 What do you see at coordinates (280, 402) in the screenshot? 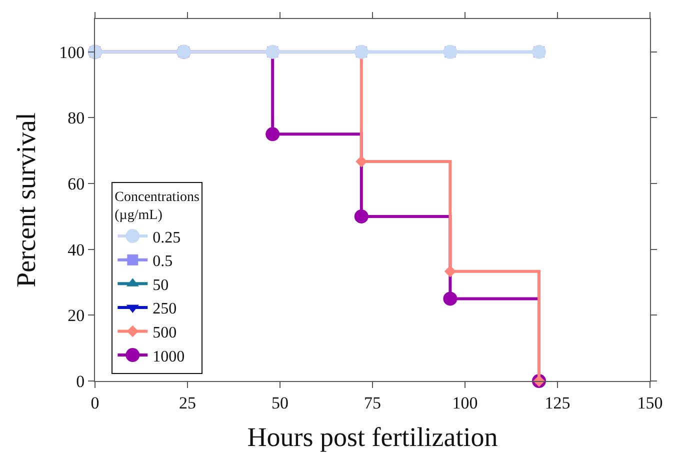
I see `x-tick-label: 50` at bounding box center [280, 402].